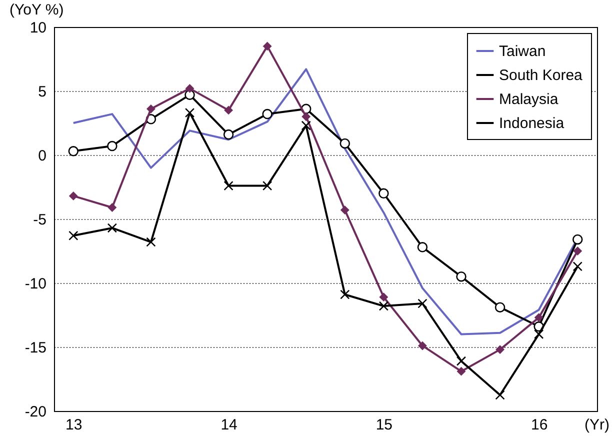 This screenshot has height=439, width=612. What do you see at coordinates (42, 156) in the screenshot?
I see `y-tick-label: 0` at bounding box center [42, 156].